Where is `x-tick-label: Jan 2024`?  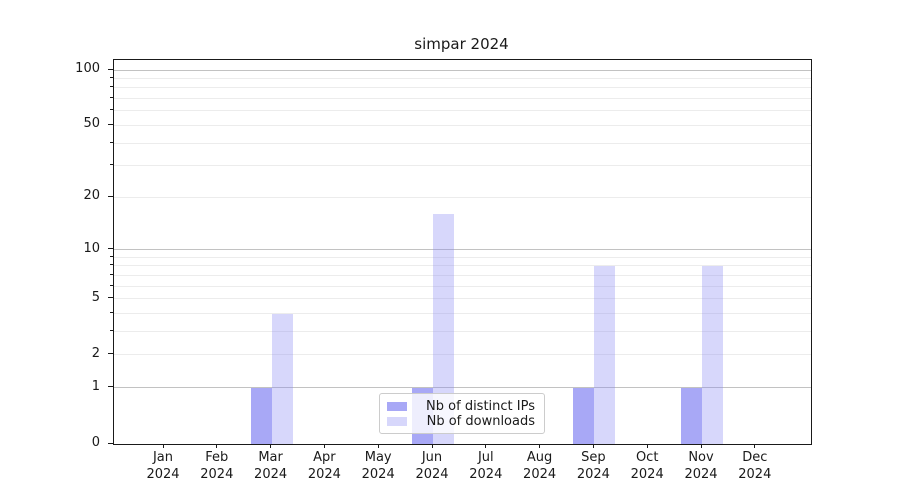 x-tick-label: Jan 2024 is located at coordinates (163, 466).